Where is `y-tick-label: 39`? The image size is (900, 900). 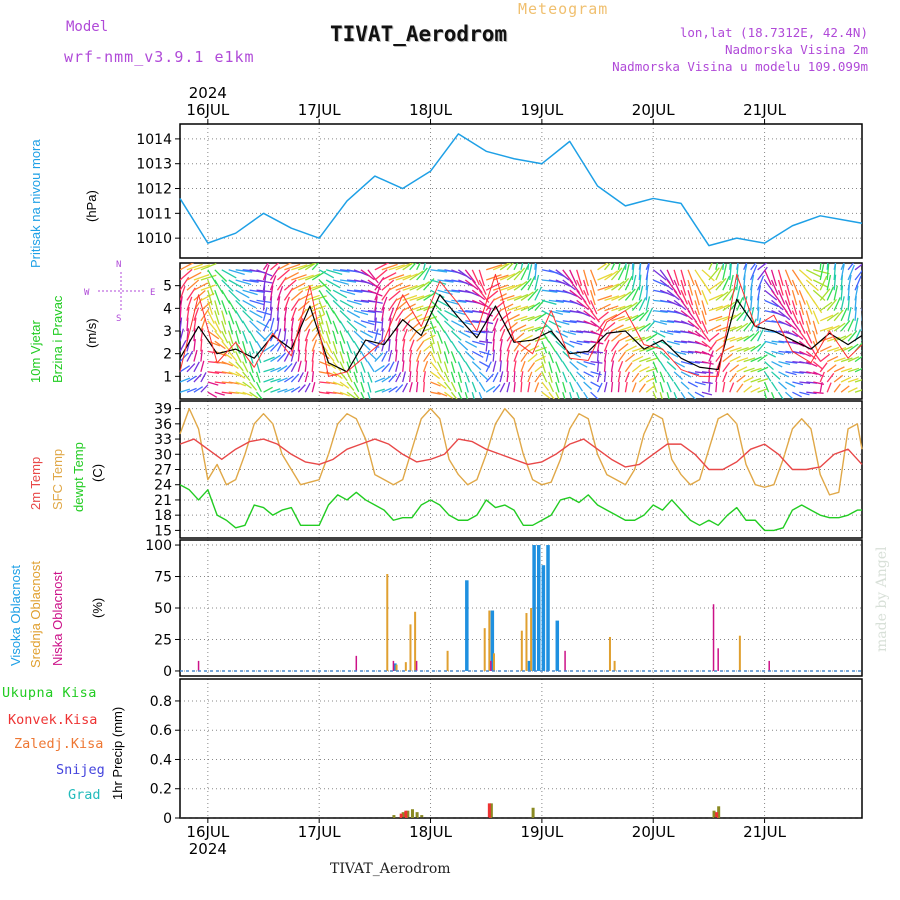 y-tick-label: 39 is located at coordinates (163, 410).